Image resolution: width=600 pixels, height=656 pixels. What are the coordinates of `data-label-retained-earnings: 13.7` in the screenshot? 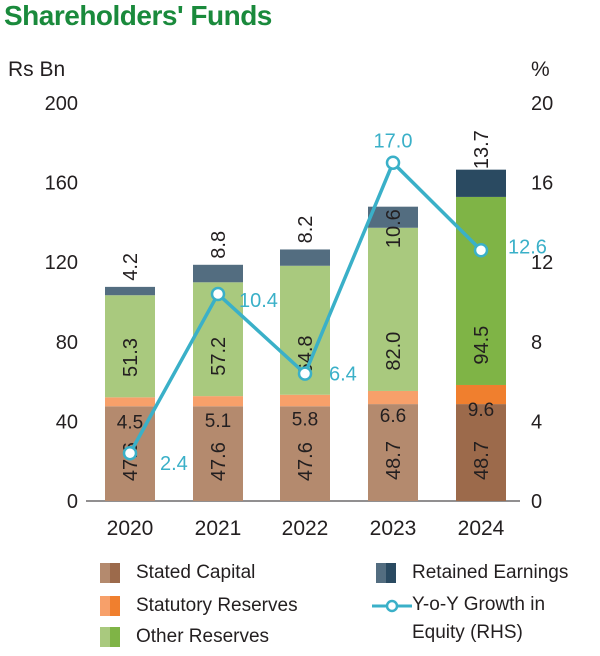 It's located at (482, 149).